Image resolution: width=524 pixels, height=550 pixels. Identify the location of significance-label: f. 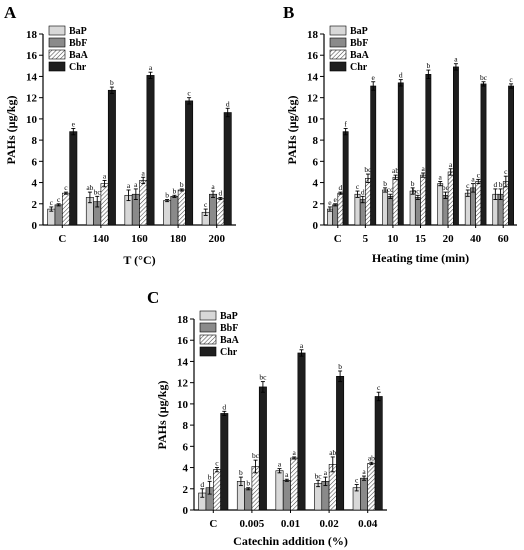
(345, 123).